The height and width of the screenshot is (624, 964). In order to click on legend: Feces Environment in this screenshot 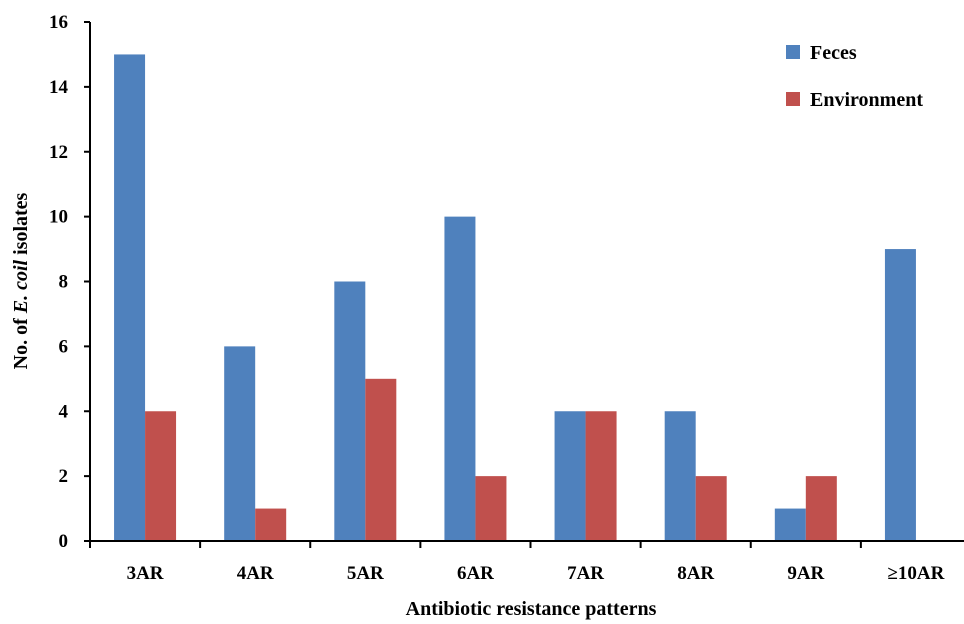, I will do `click(854, 76)`.